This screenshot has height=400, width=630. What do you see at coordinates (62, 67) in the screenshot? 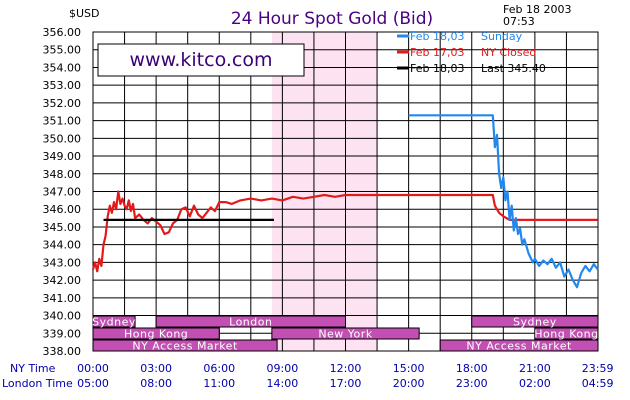
I see `y-tick-label: 354.00` at bounding box center [62, 67].